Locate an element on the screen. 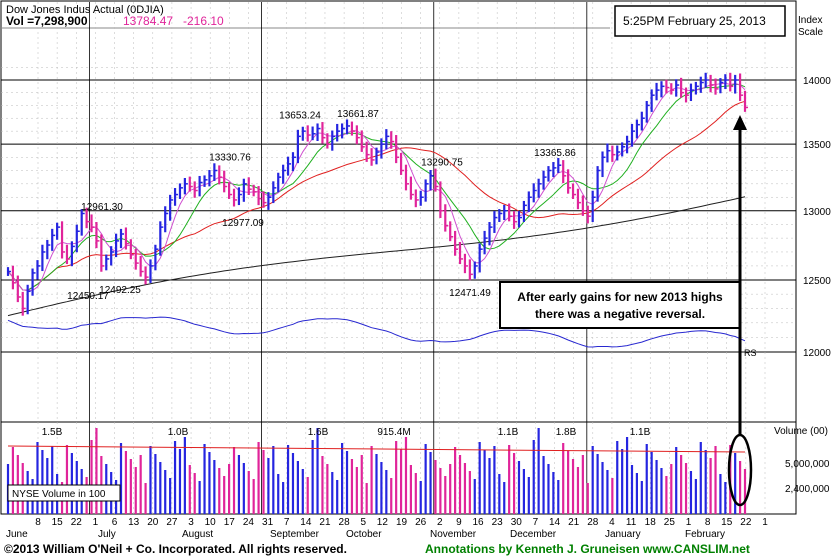 The width and height of the screenshot is (840, 559). volume-peak-label: 1.6B is located at coordinates (318, 432).